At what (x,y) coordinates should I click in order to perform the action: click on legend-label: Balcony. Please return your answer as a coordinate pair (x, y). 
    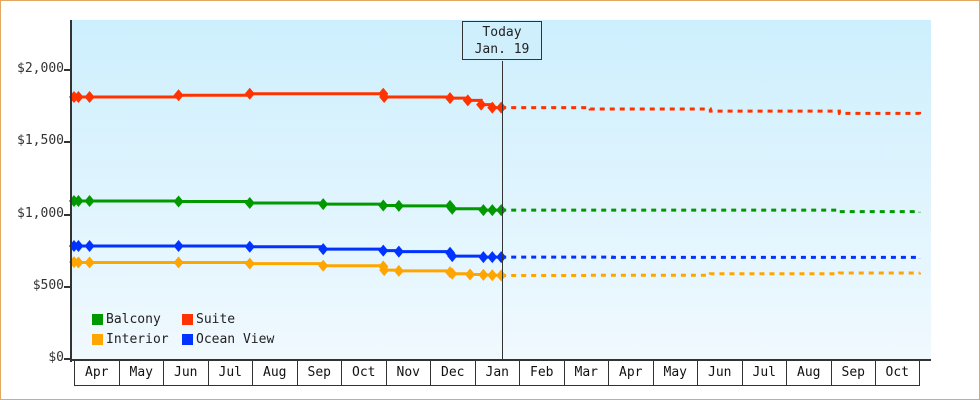
    Looking at the image, I should click on (133, 319).